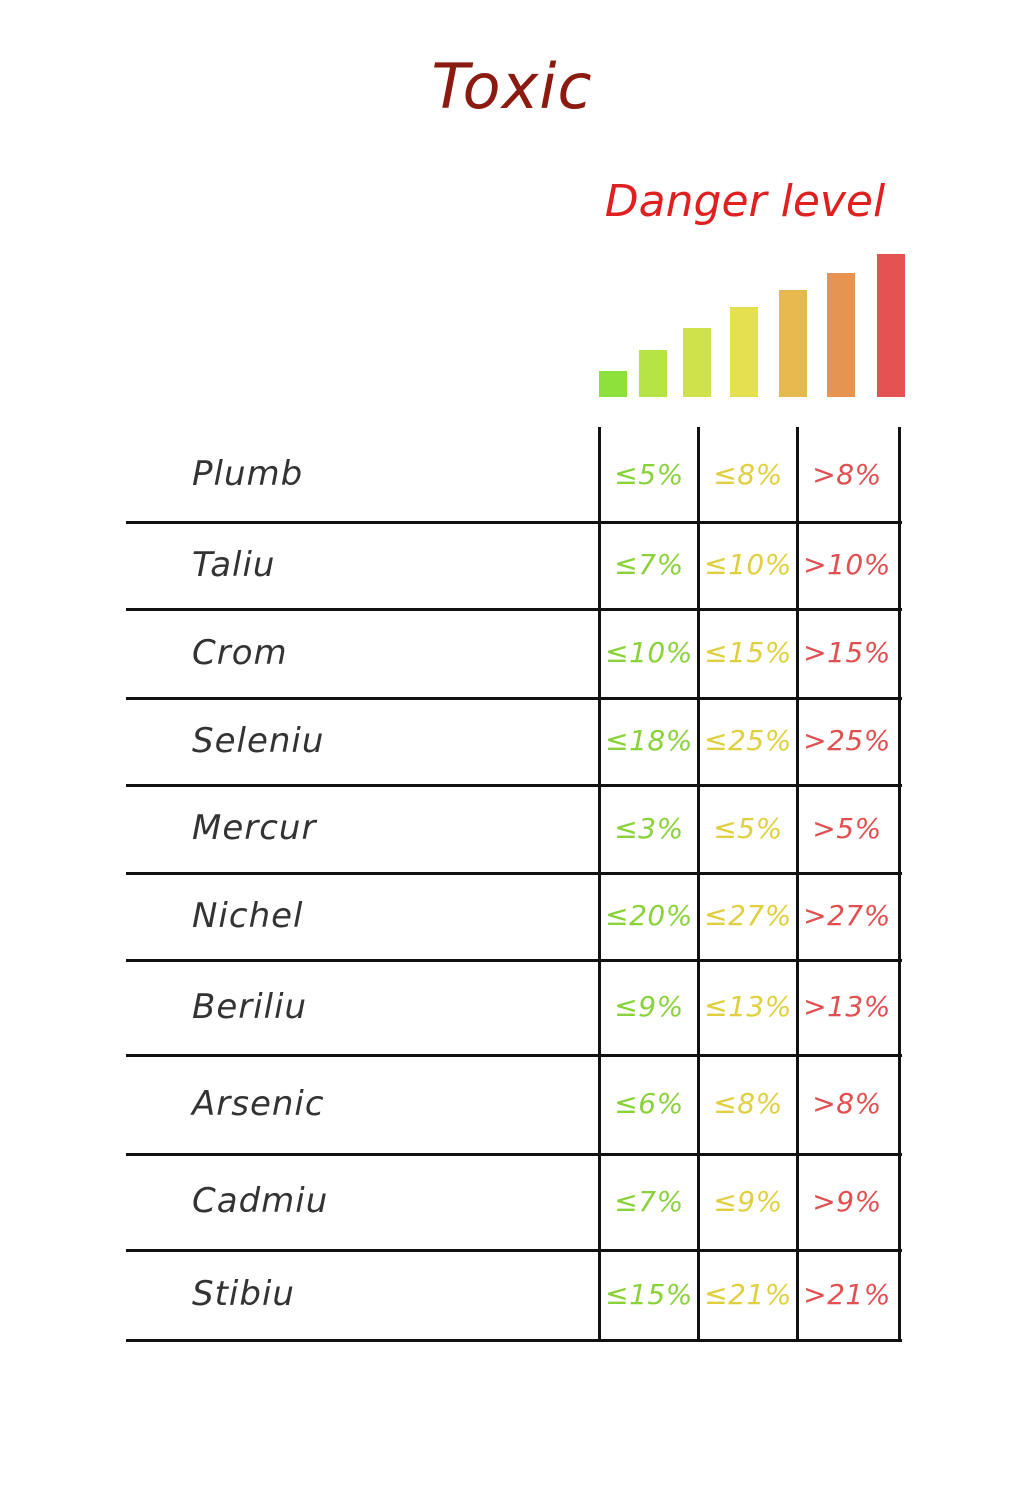 The height and width of the screenshot is (1512, 1024). What do you see at coordinates (512, 828) in the screenshot?
I see `table-row: Mercur ≤3% ≤5% >5%` at bounding box center [512, 828].